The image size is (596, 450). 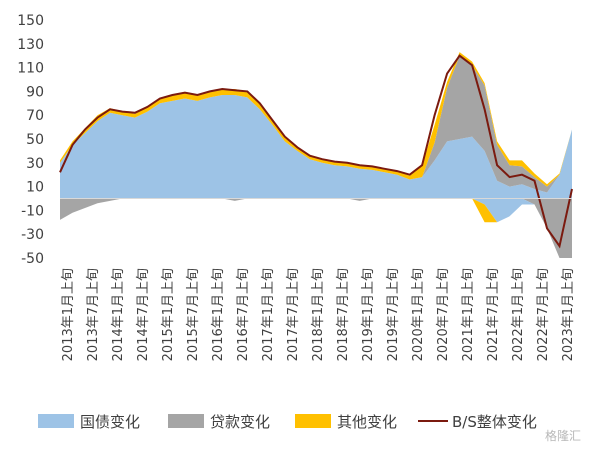 What do you see at coordinates (268, 314) in the screenshot?
I see `x-tick-label: 2017年1月上旬` at bounding box center [268, 314].